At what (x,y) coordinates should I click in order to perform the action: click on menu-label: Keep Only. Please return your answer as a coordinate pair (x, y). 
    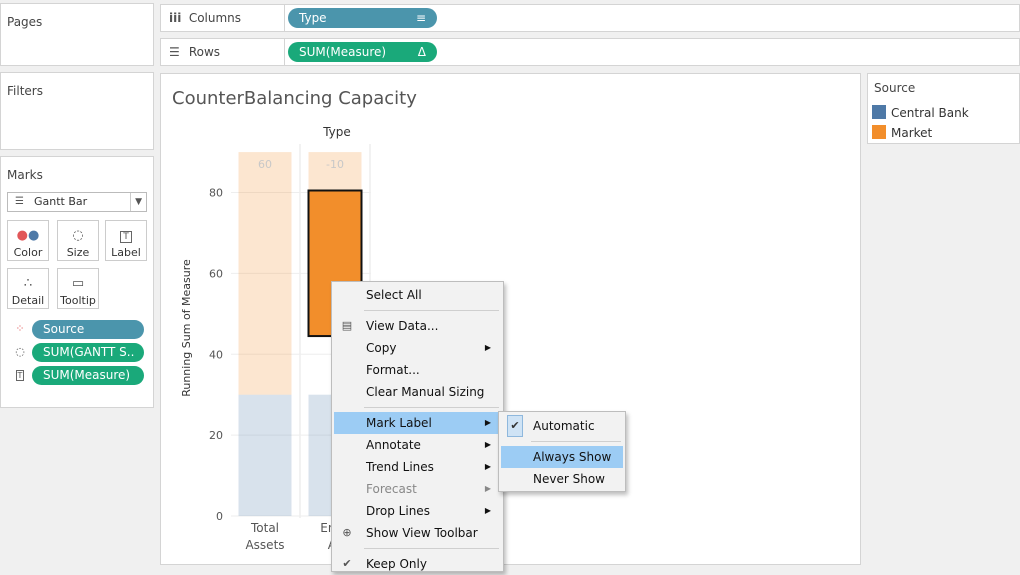
    Looking at the image, I should click on (396, 564).